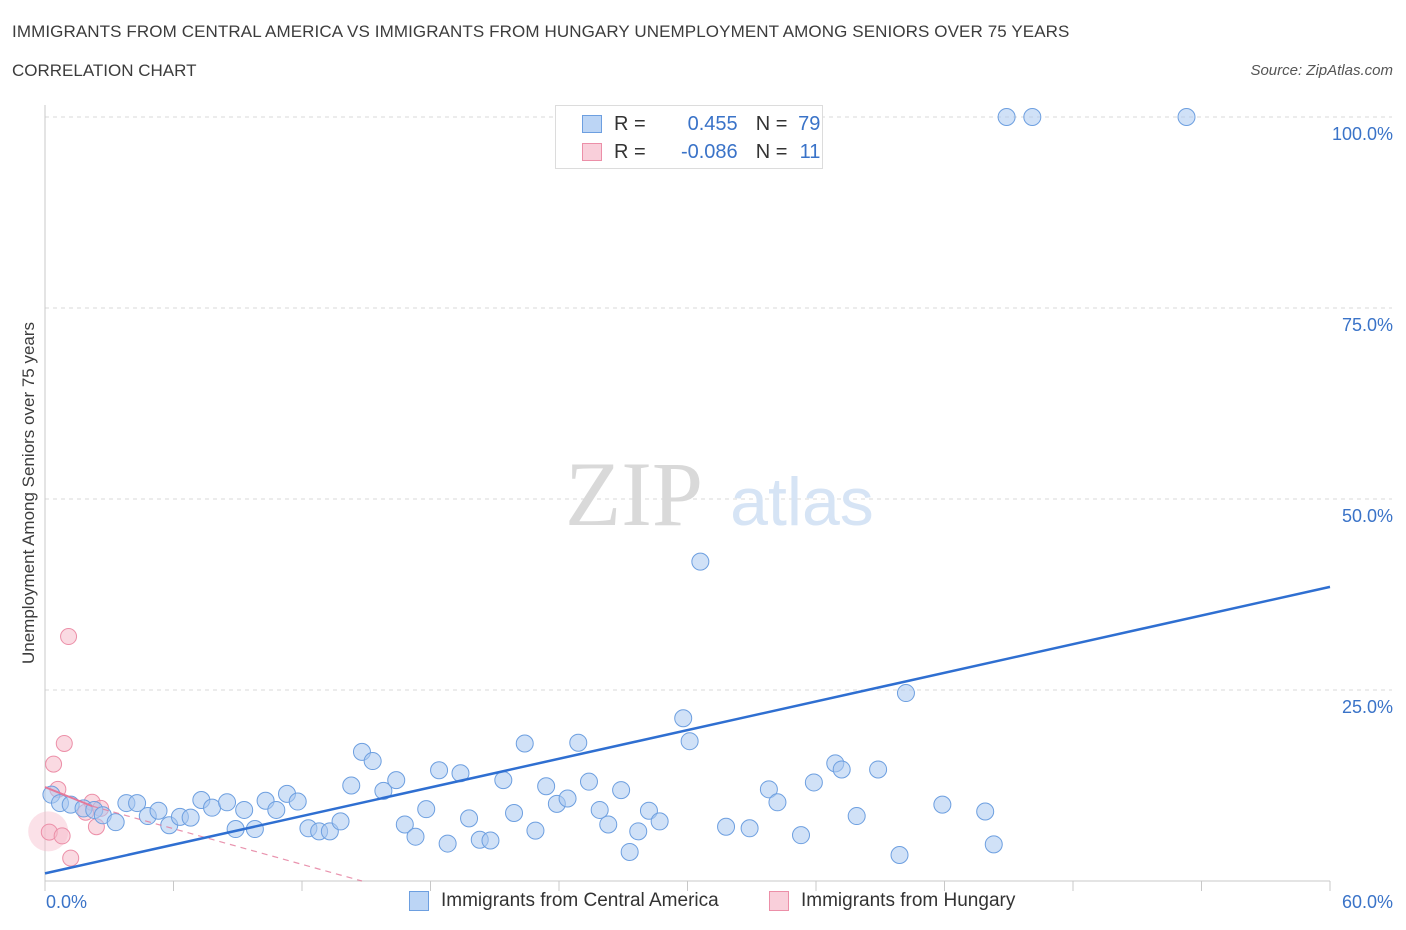 This screenshot has width=1406, height=930. What do you see at coordinates (1367, 902) in the screenshot?
I see `x-tick-label: 60.0%` at bounding box center [1367, 902].